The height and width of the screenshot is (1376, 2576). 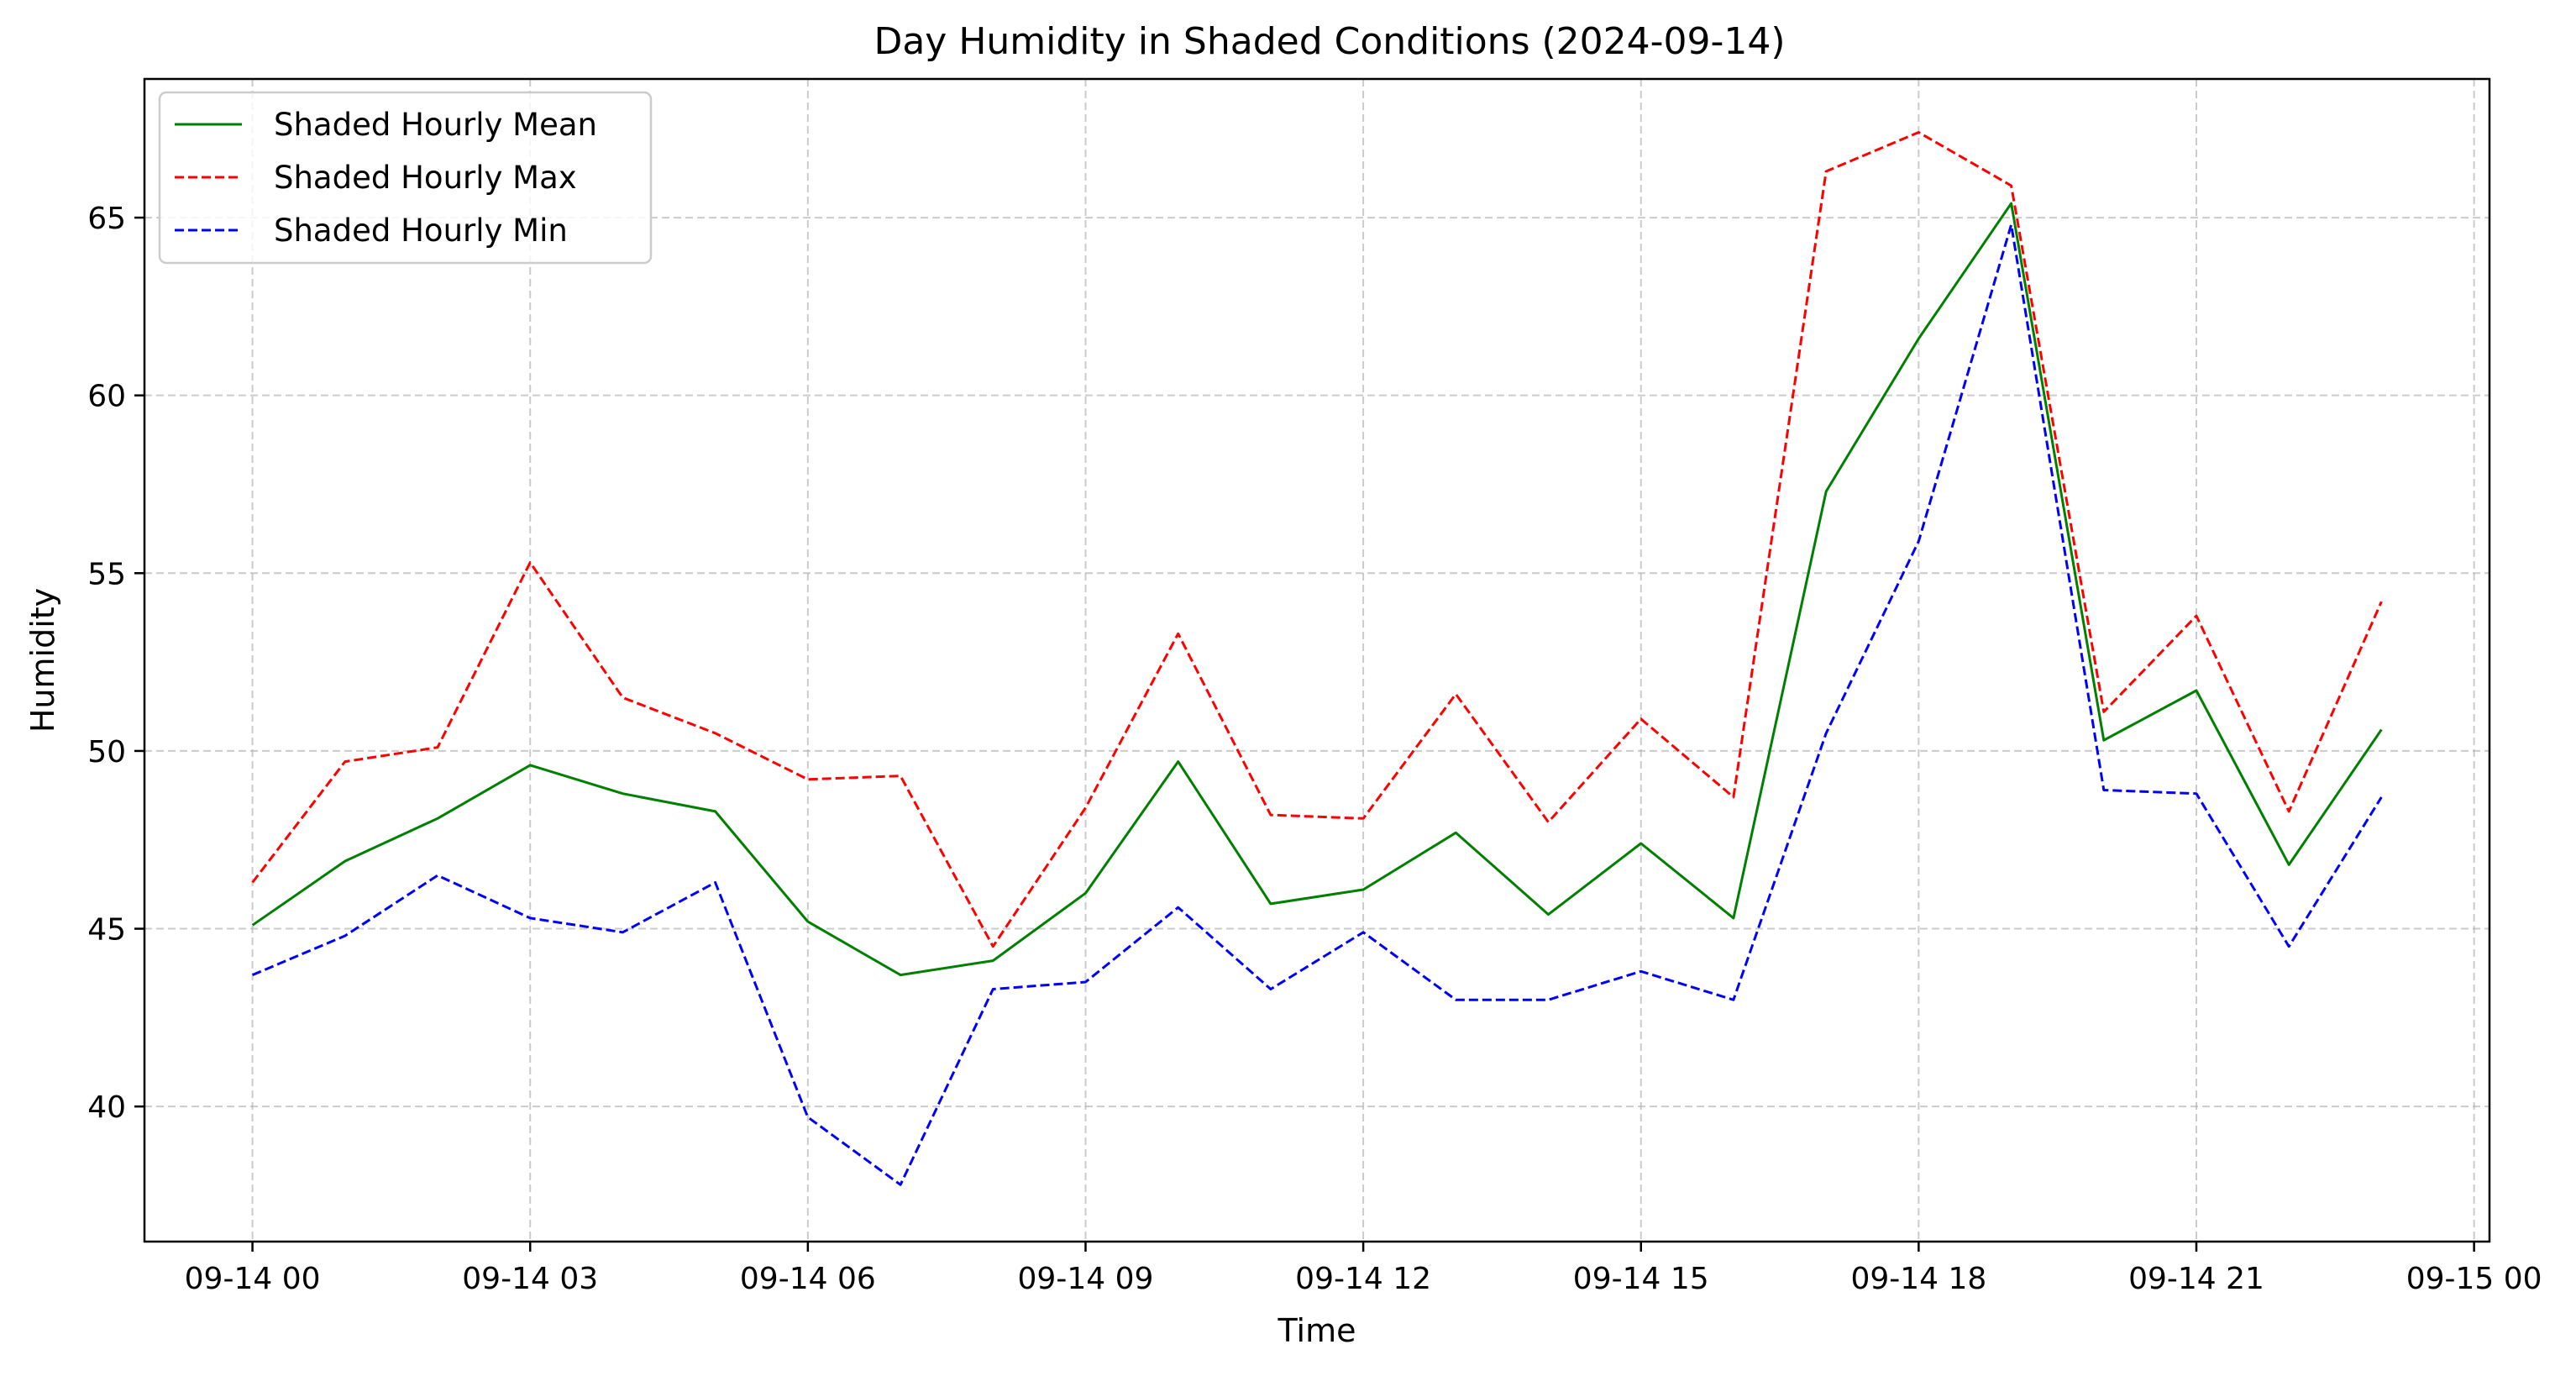 What do you see at coordinates (1363, 1279) in the screenshot?
I see `x-tick-label-4: 09-14 12` at bounding box center [1363, 1279].